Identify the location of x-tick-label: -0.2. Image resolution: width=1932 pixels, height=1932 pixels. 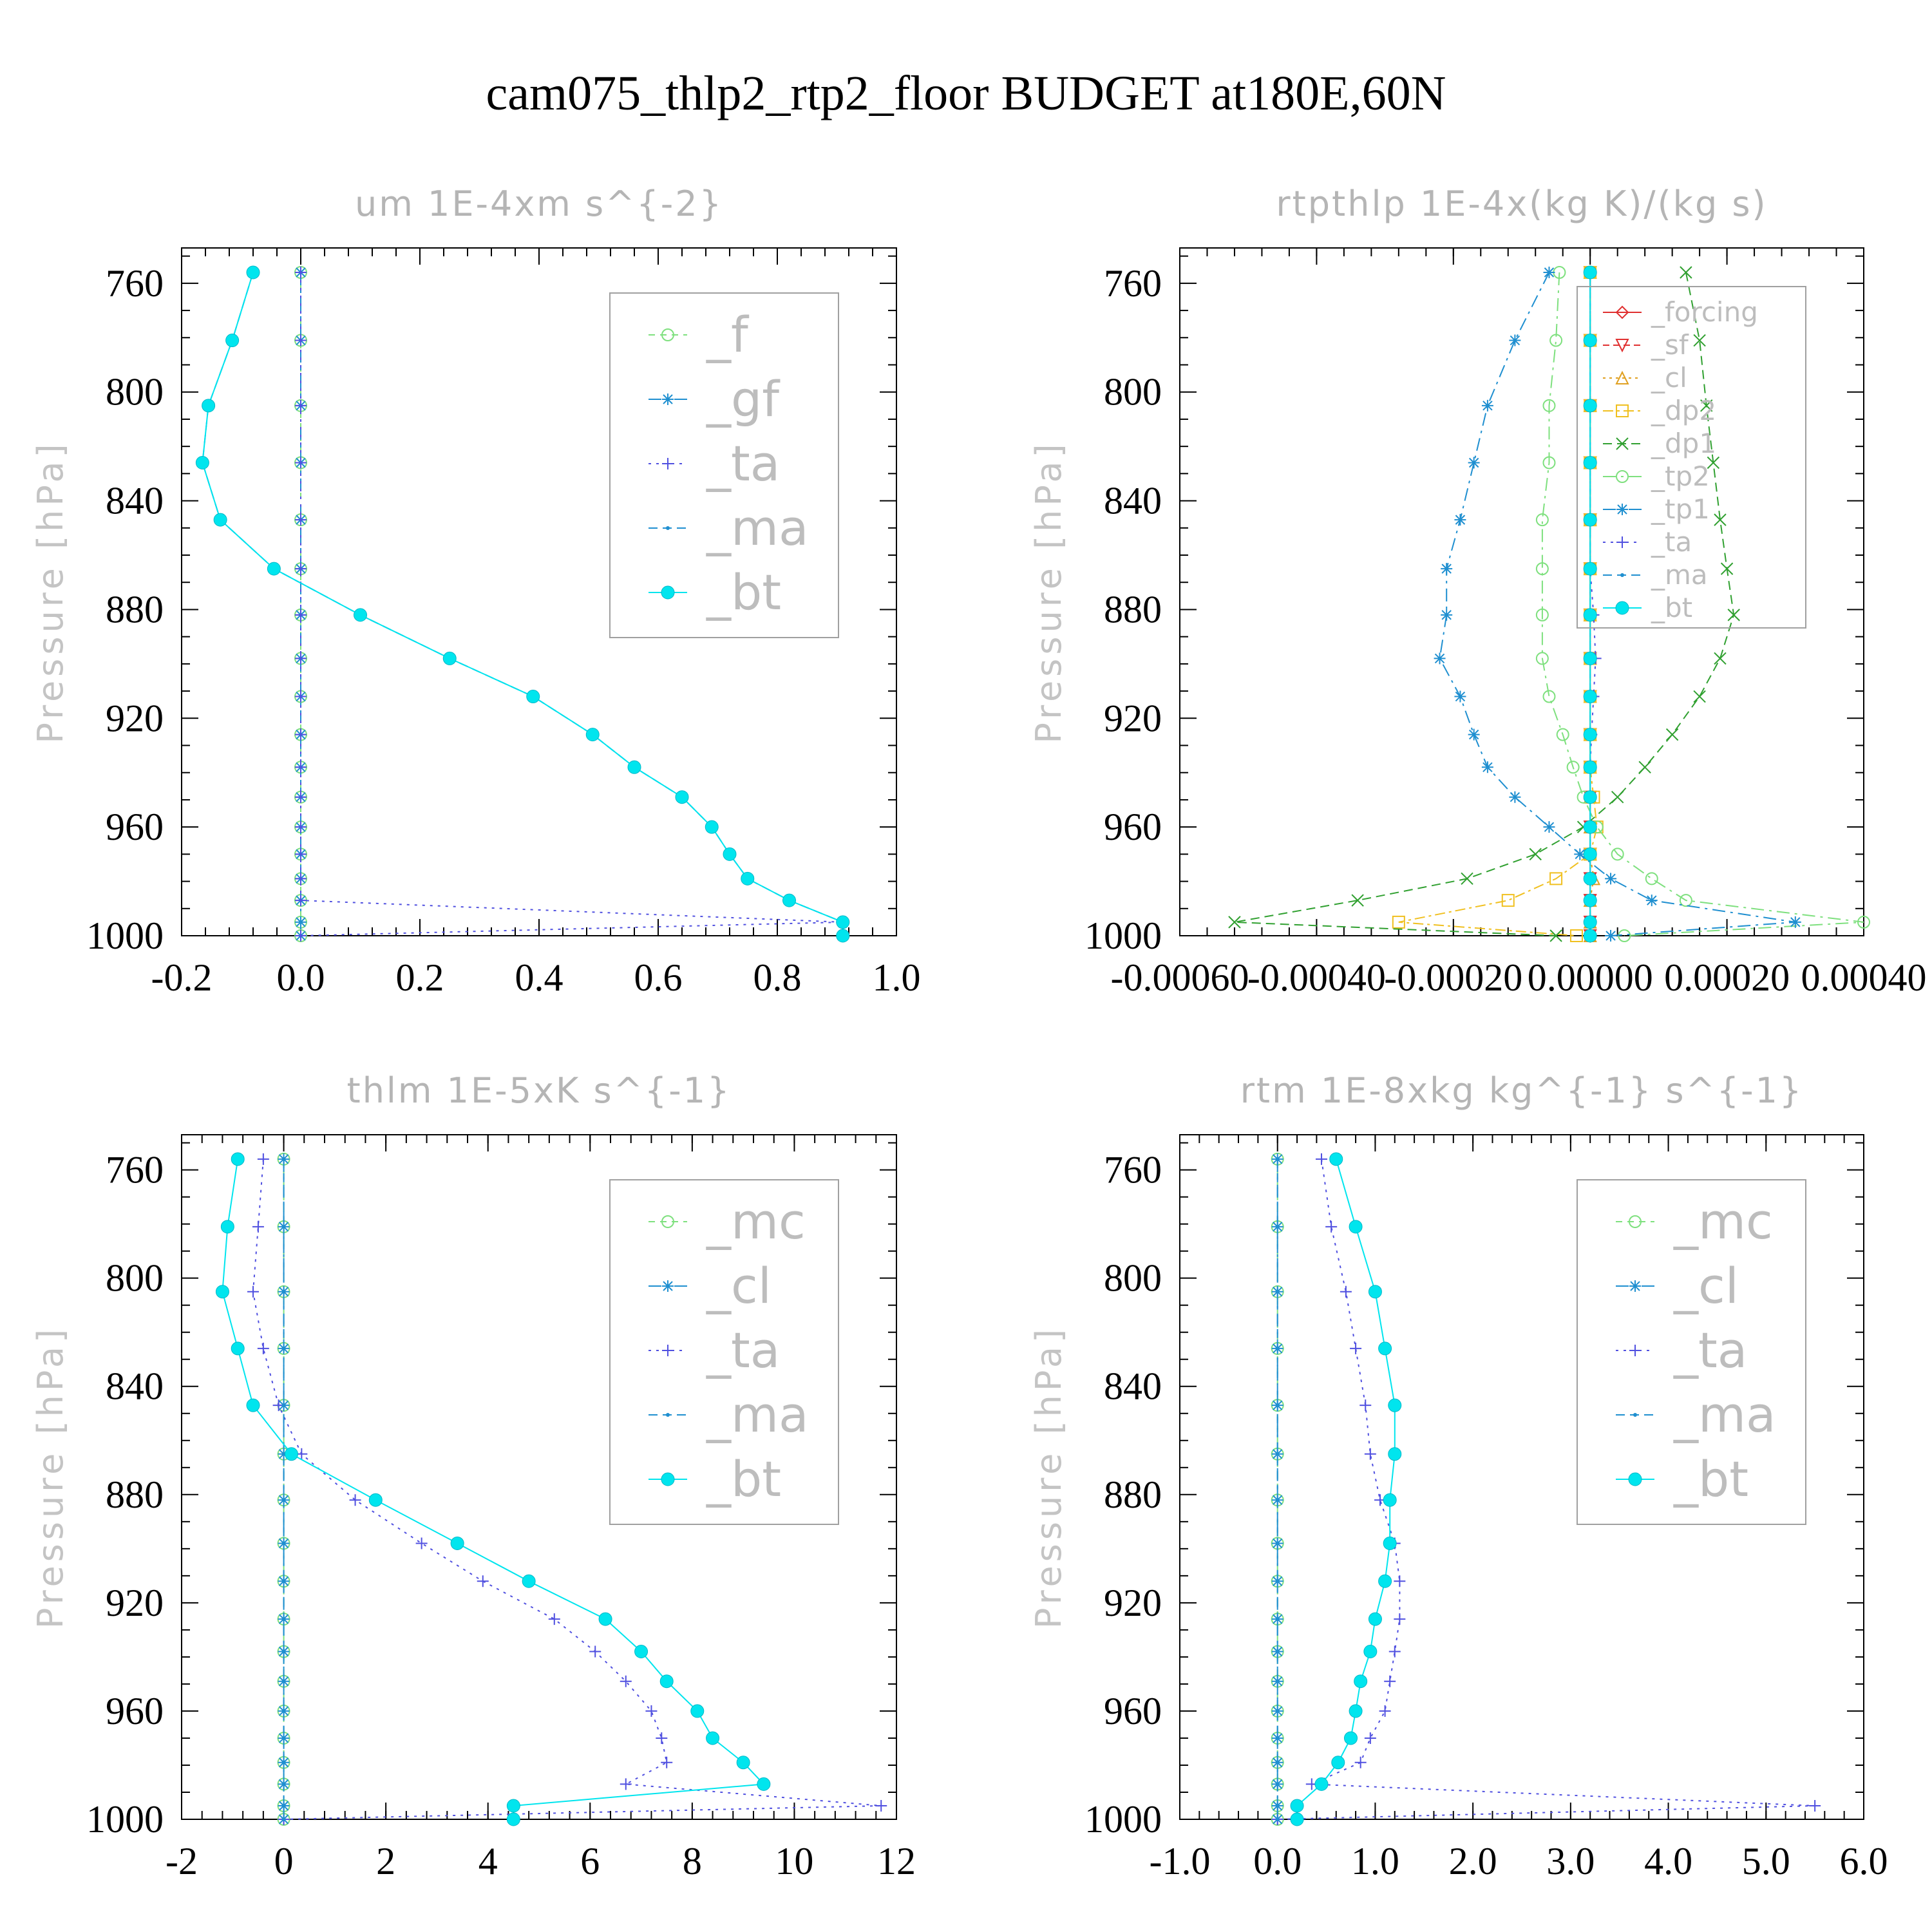
(182, 977).